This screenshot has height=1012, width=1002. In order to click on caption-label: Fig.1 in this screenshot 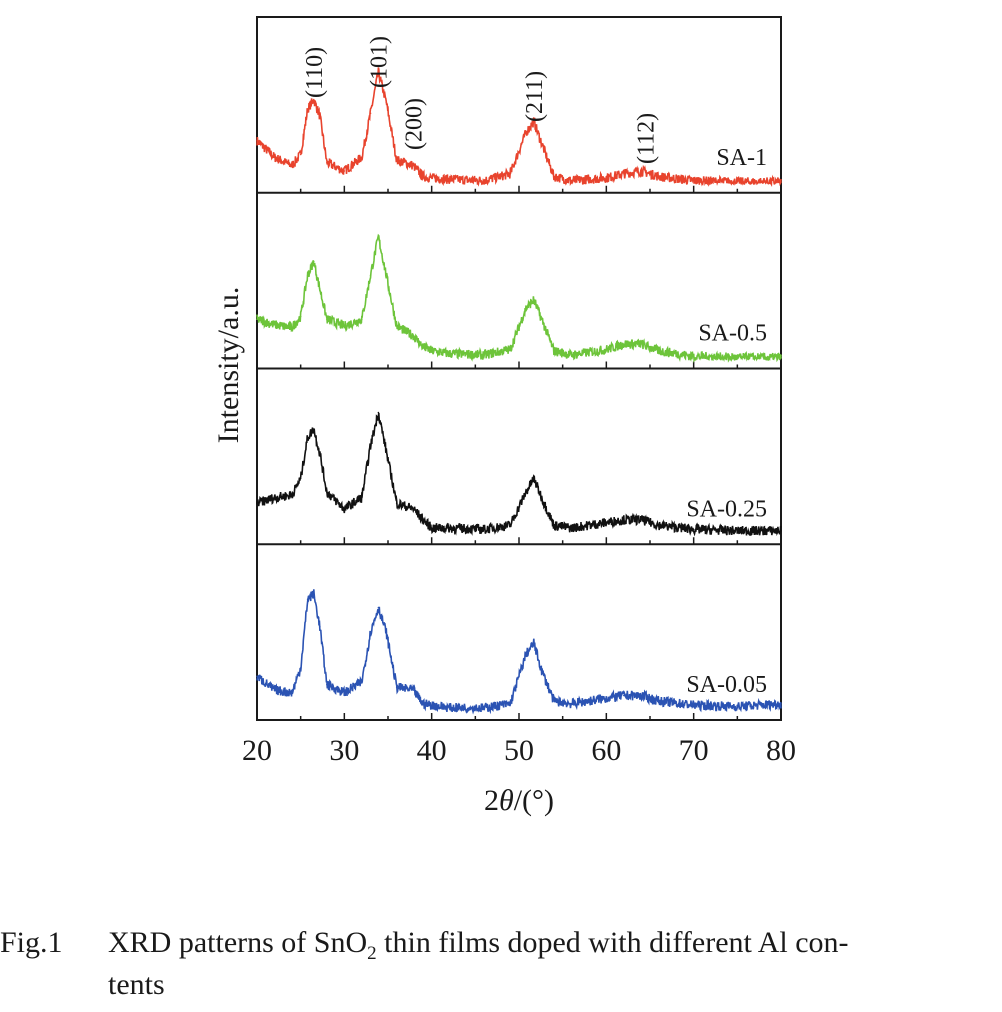, I will do `click(31, 942)`.